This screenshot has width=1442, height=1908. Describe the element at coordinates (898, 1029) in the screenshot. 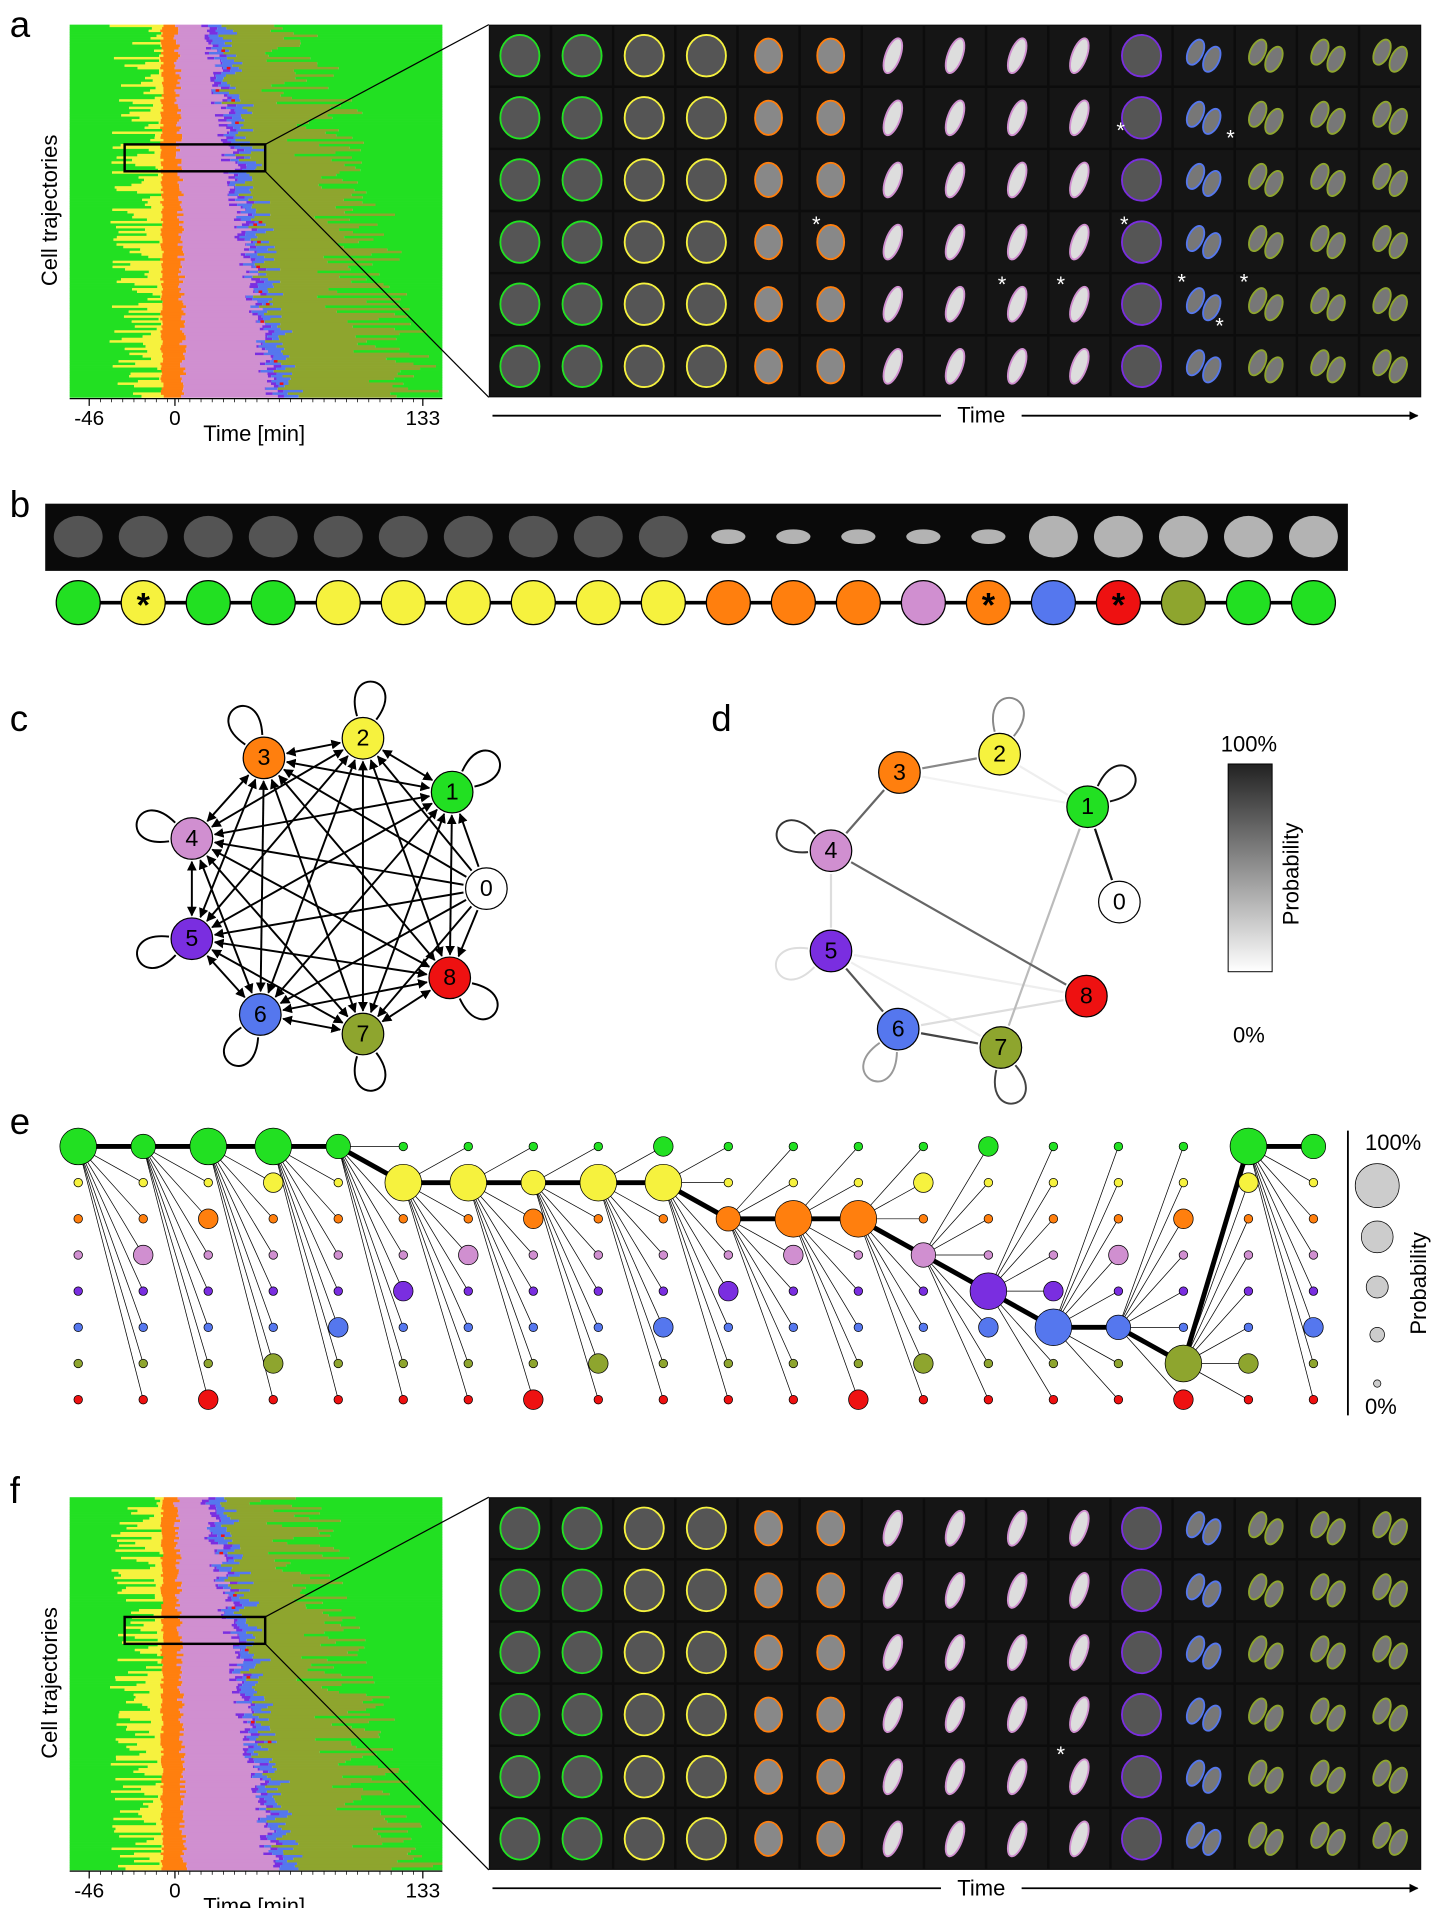

I see `node-label: 6` at that location.